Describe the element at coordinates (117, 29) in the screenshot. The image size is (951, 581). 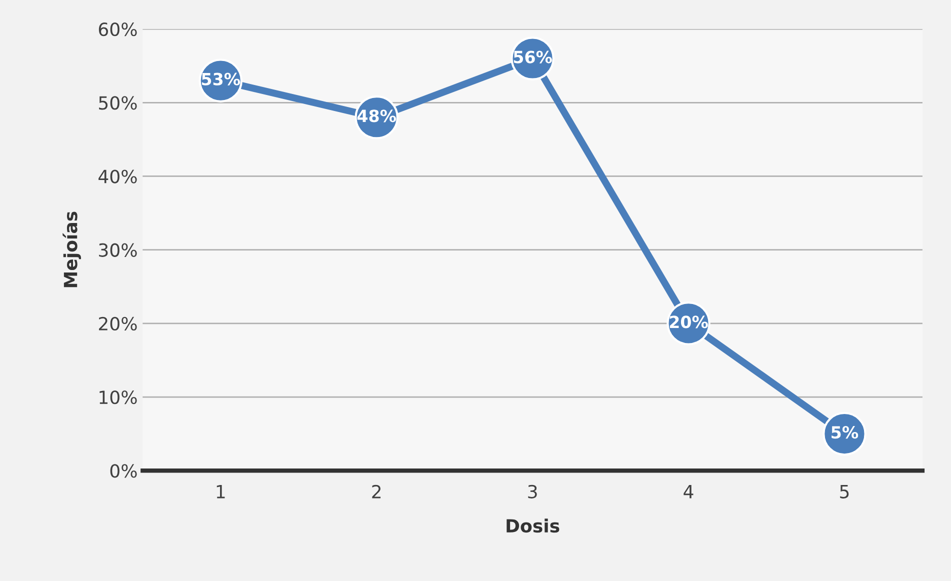
I see `y-tick-label: 60%` at that location.